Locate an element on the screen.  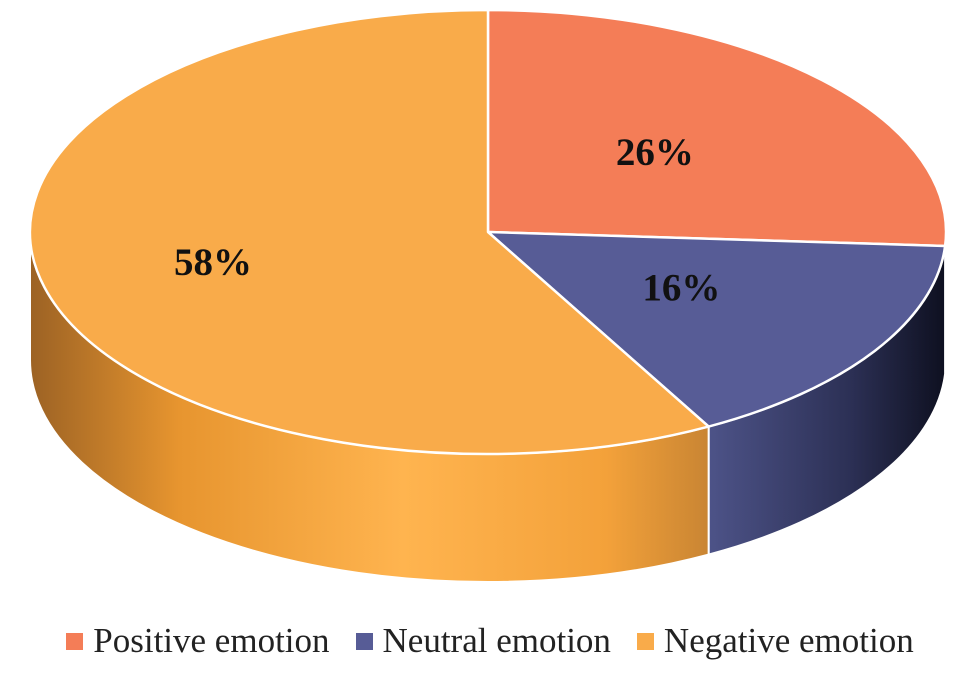
legend-label-positive: Positive emotion is located at coordinates (211, 640).